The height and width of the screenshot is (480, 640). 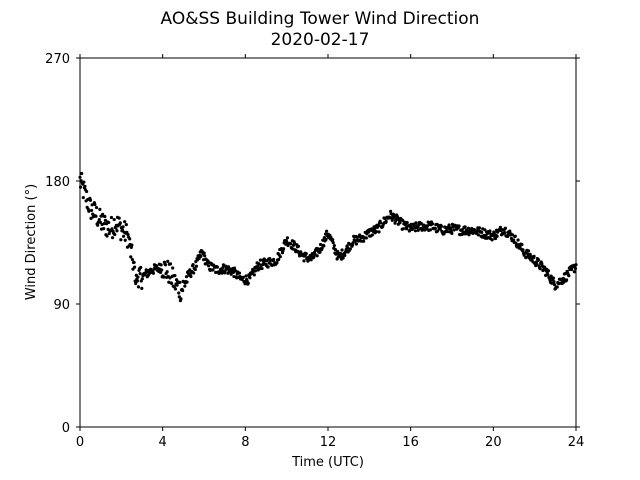 I want to click on y-tick-label: 0, so click(x=66, y=428).